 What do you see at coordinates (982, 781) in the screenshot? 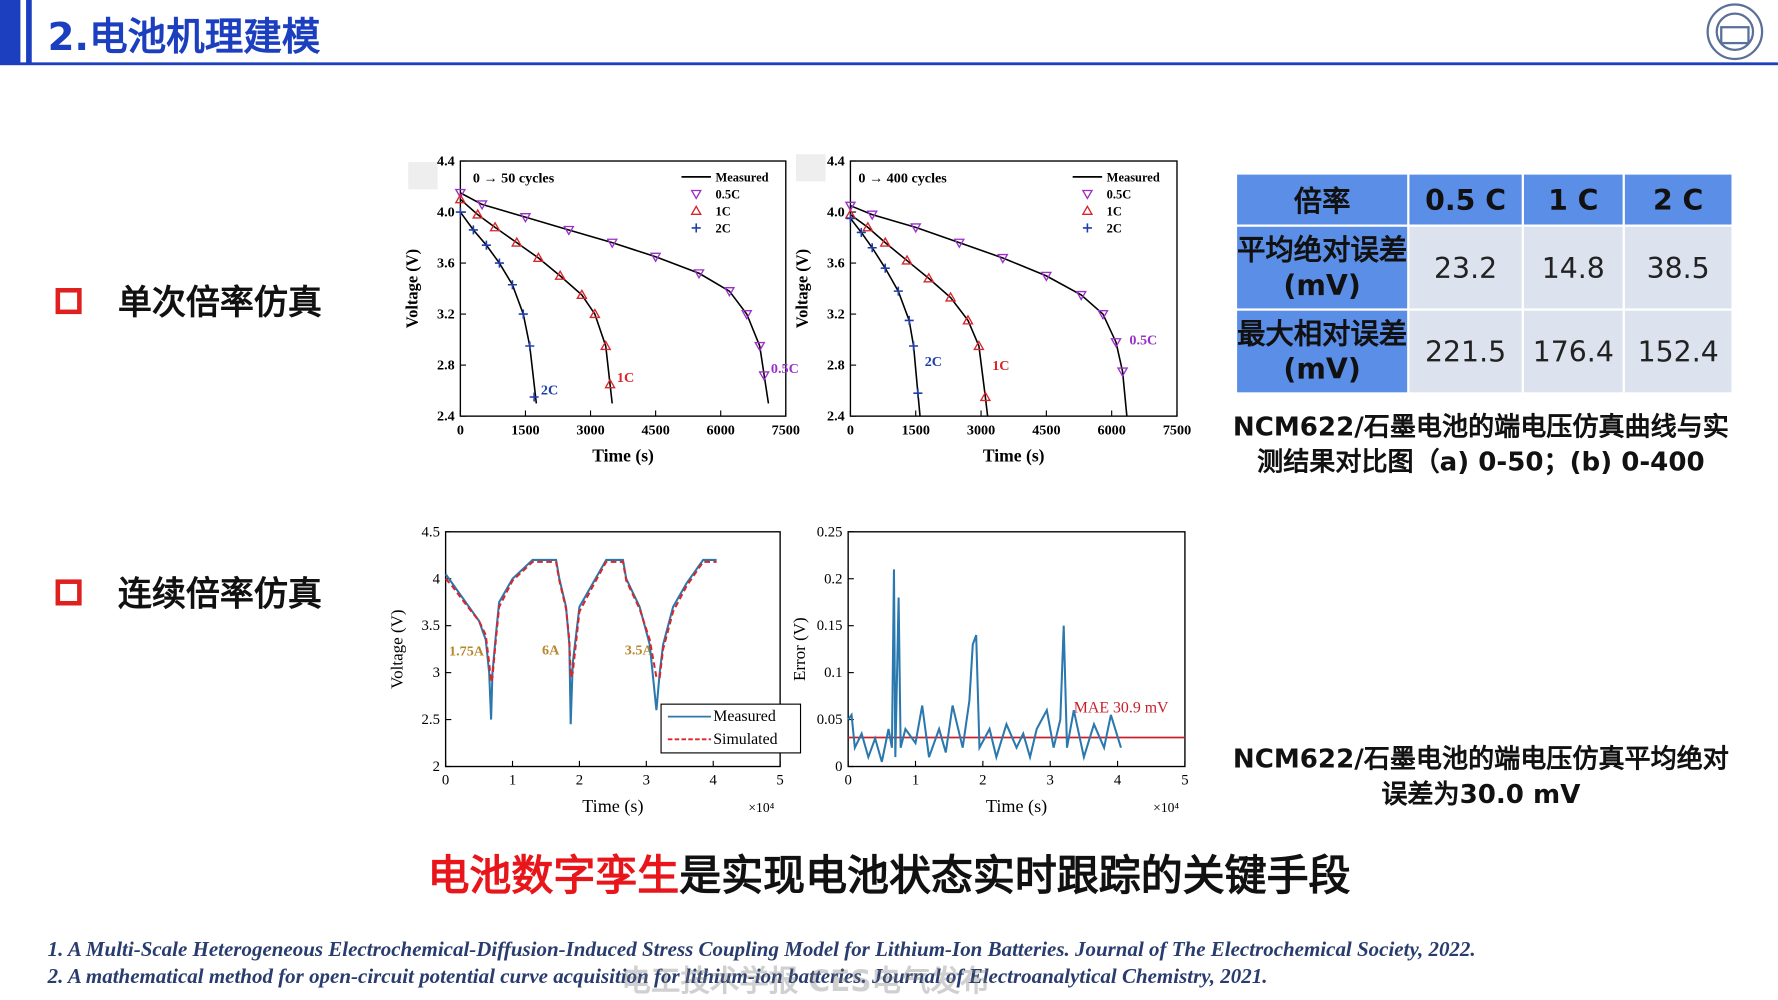
I see `x-tick-label: 2` at bounding box center [982, 781].